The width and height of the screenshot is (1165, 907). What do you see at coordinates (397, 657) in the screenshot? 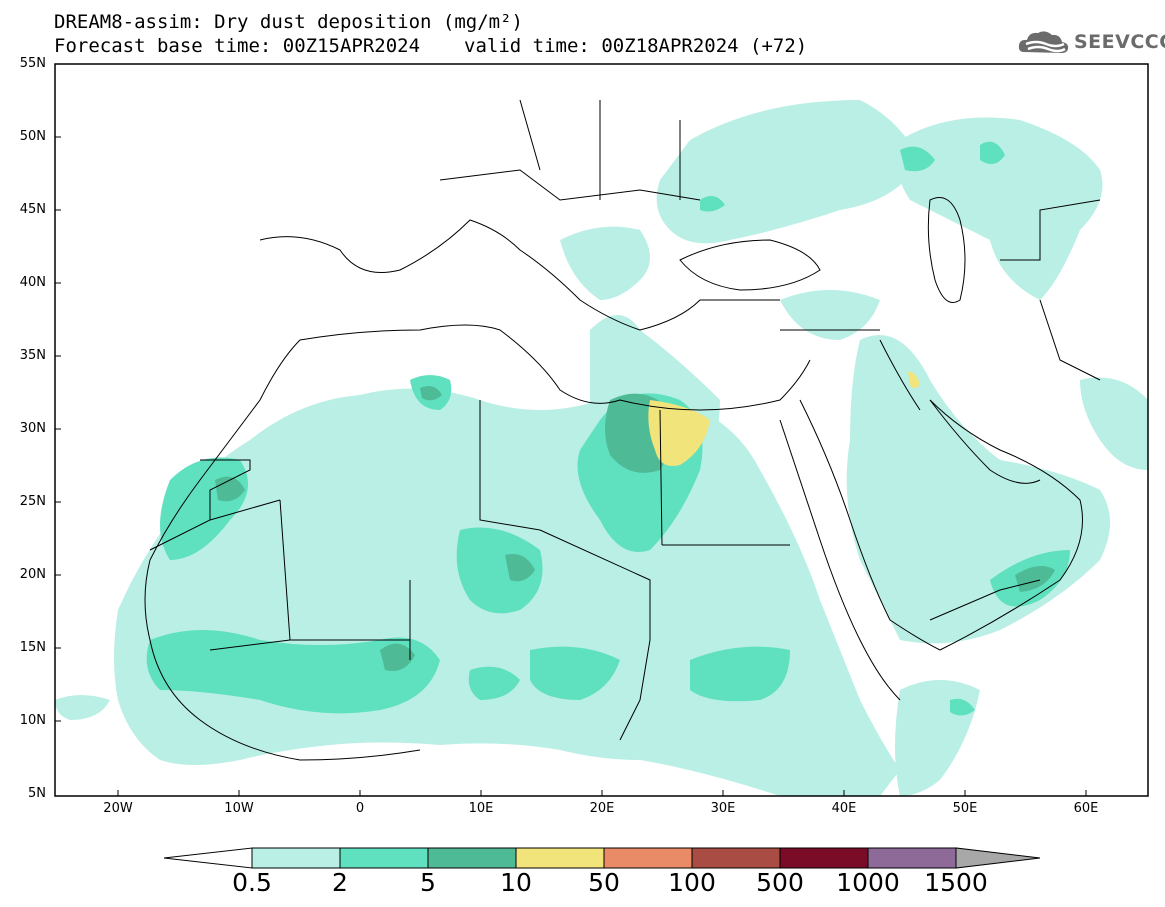
I see `sahel-core` at bounding box center [397, 657].